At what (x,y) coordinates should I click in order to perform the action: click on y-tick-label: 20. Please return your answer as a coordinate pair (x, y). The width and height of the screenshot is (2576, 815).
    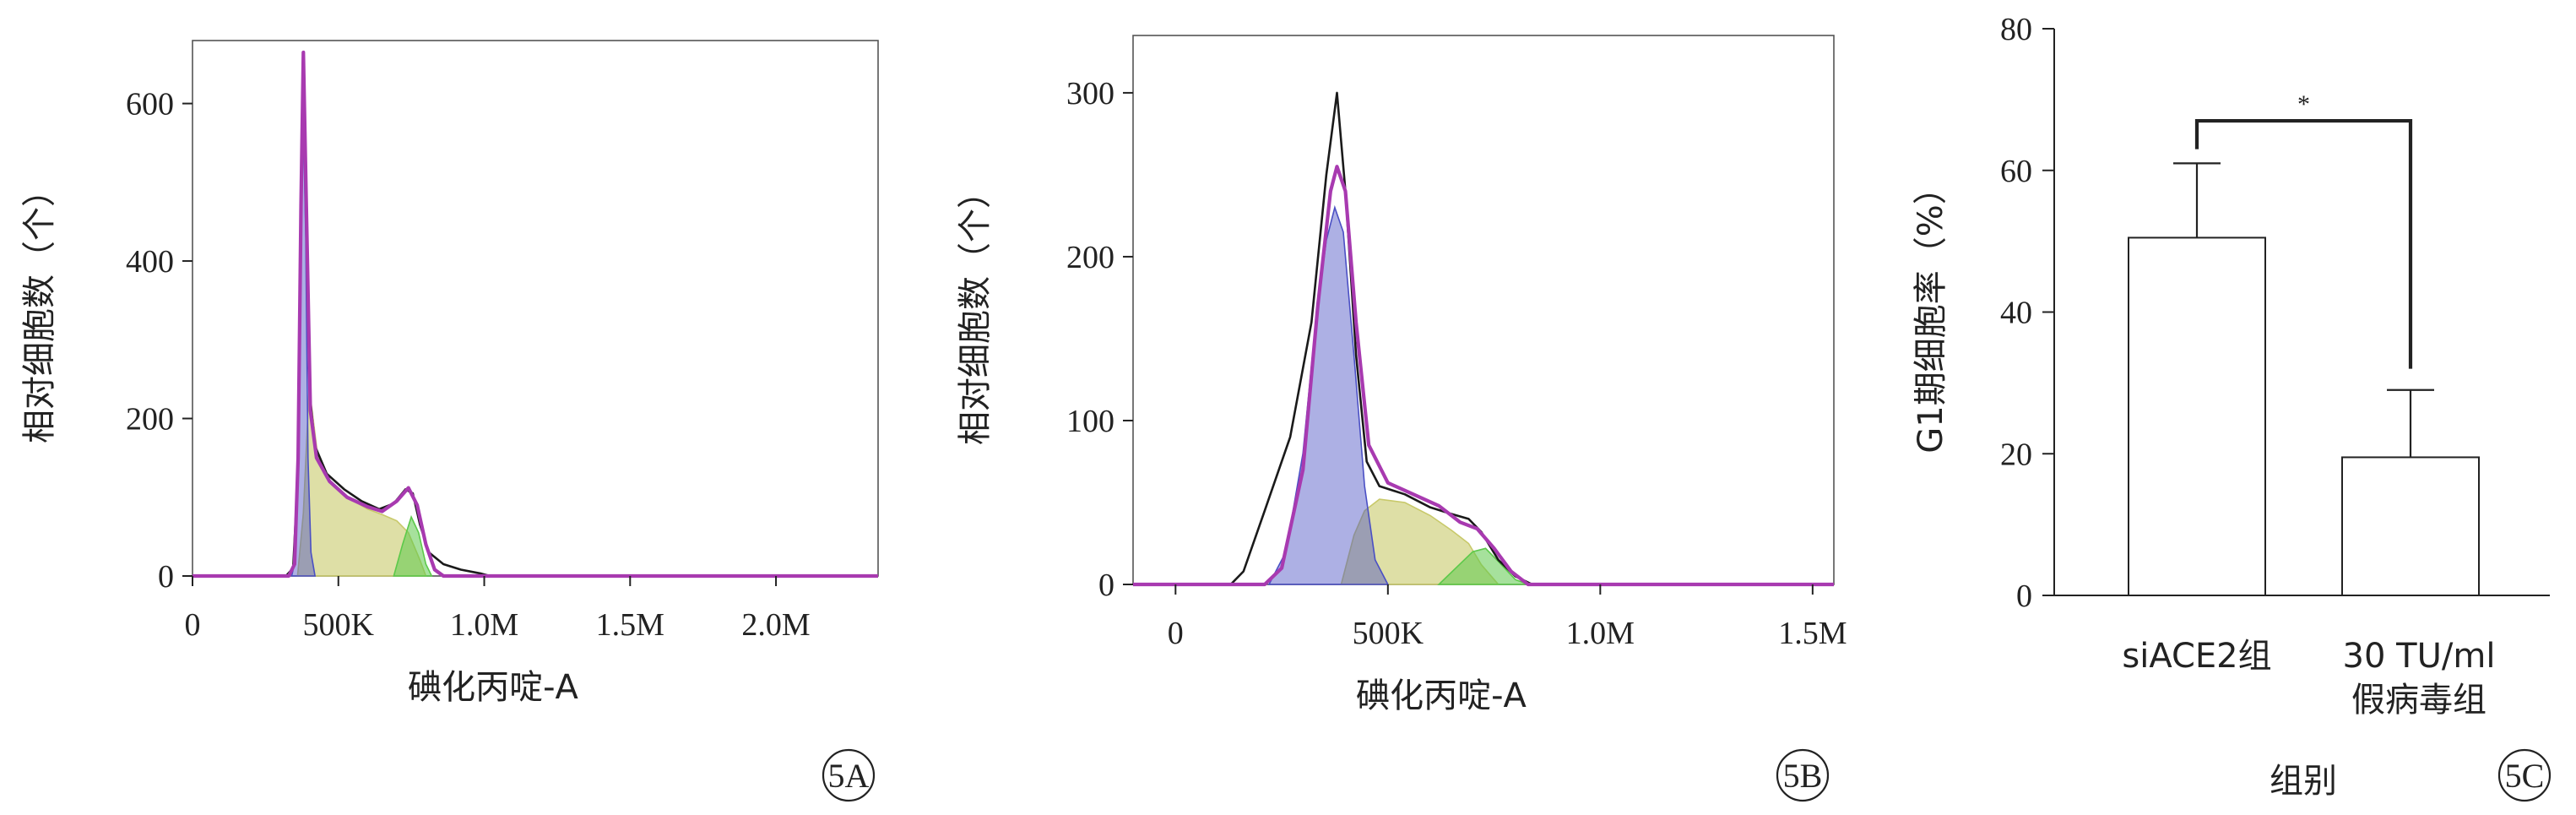
    Looking at the image, I should click on (2016, 454).